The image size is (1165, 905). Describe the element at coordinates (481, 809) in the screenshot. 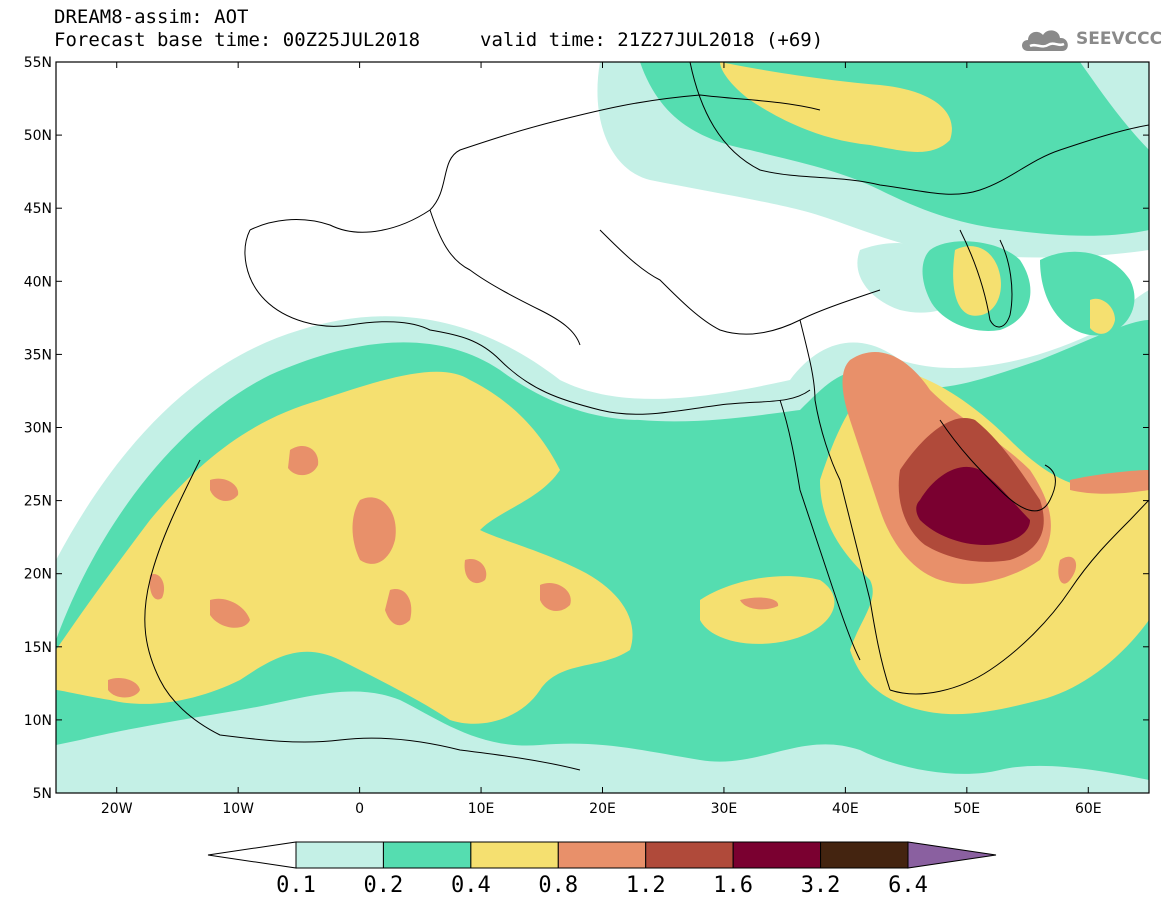

I see `lon-label: 10E` at that location.